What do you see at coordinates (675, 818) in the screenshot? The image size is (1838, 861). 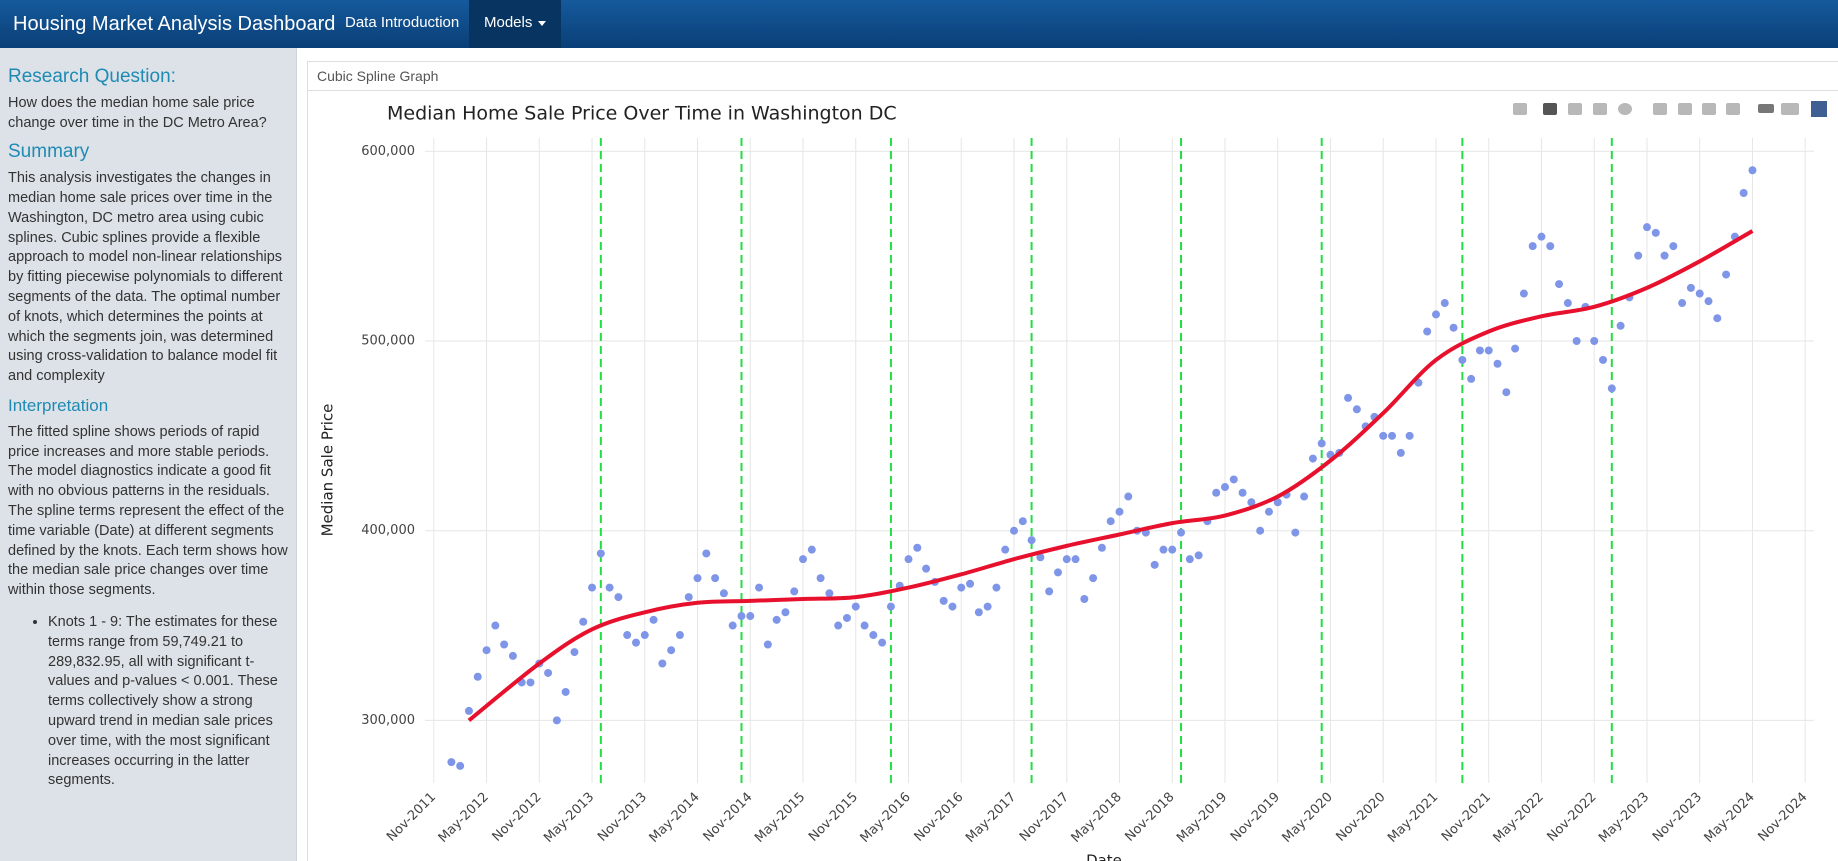 I see `x-tick-label: May-2014` at bounding box center [675, 818].